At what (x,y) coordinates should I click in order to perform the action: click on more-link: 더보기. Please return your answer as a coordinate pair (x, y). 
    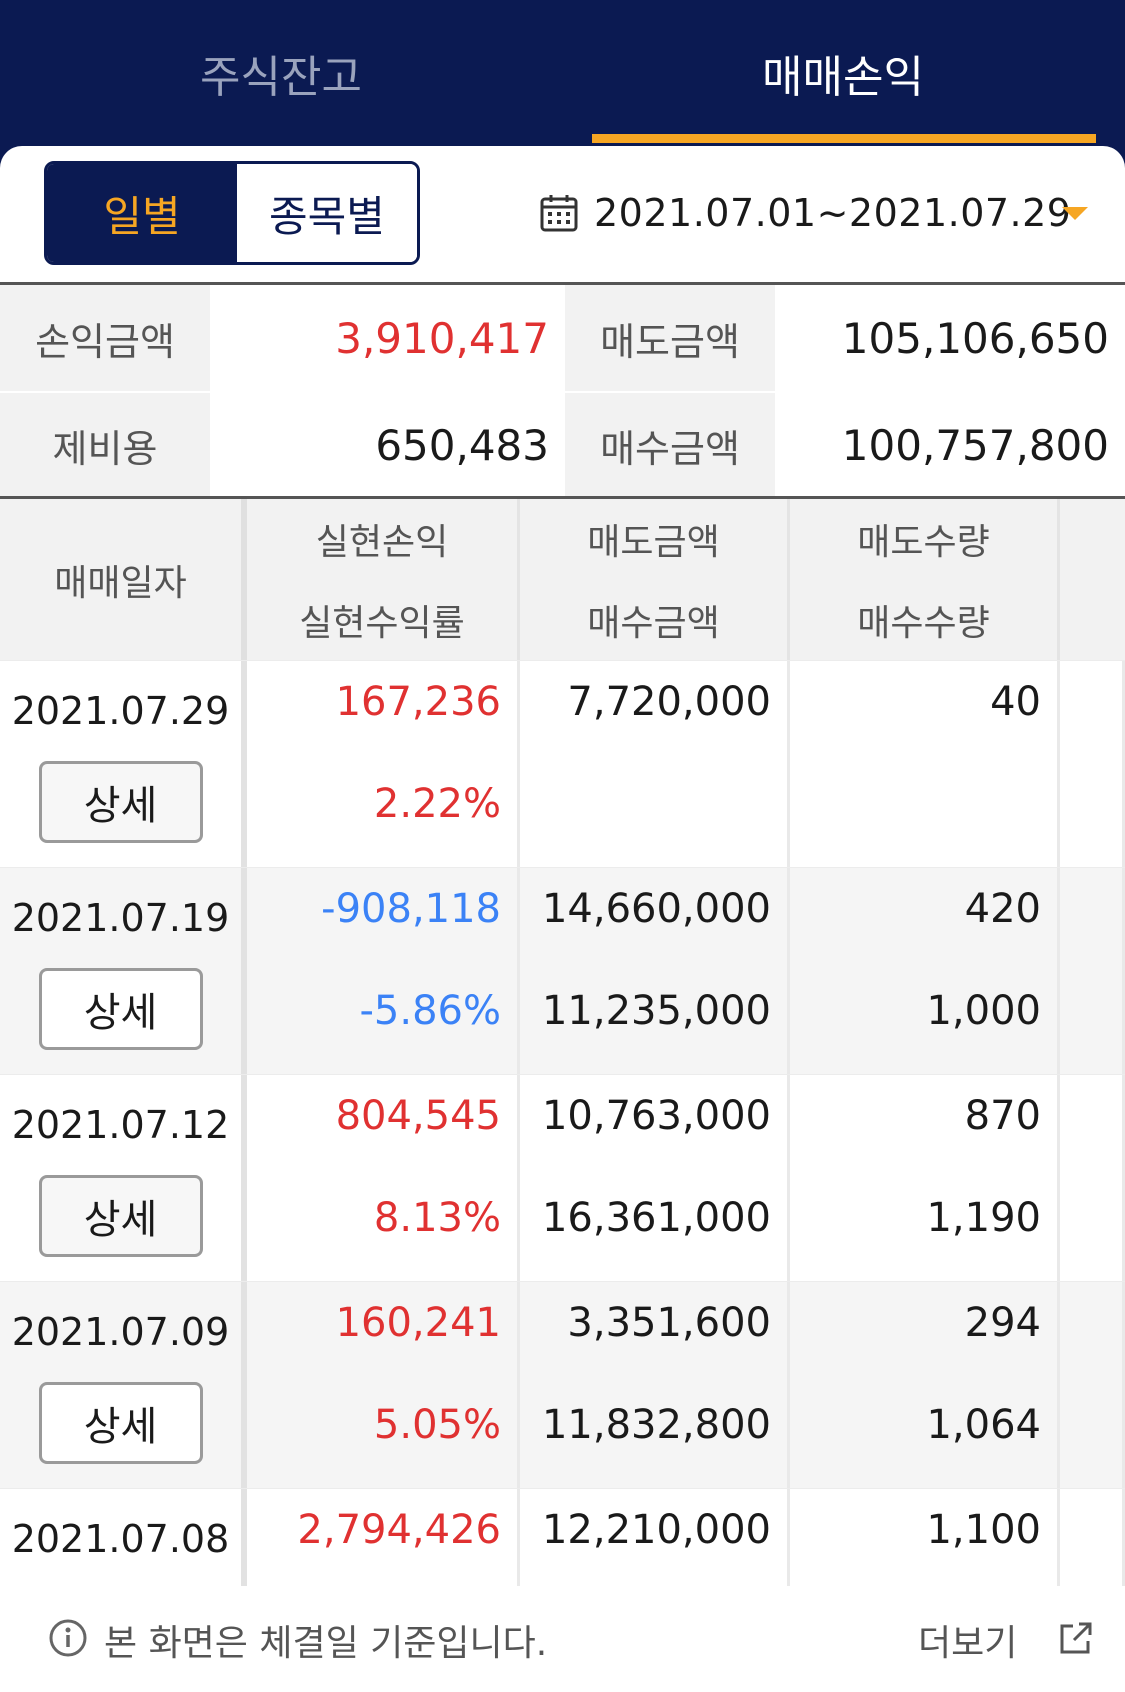
    Looking at the image, I should click on (968, 1643).